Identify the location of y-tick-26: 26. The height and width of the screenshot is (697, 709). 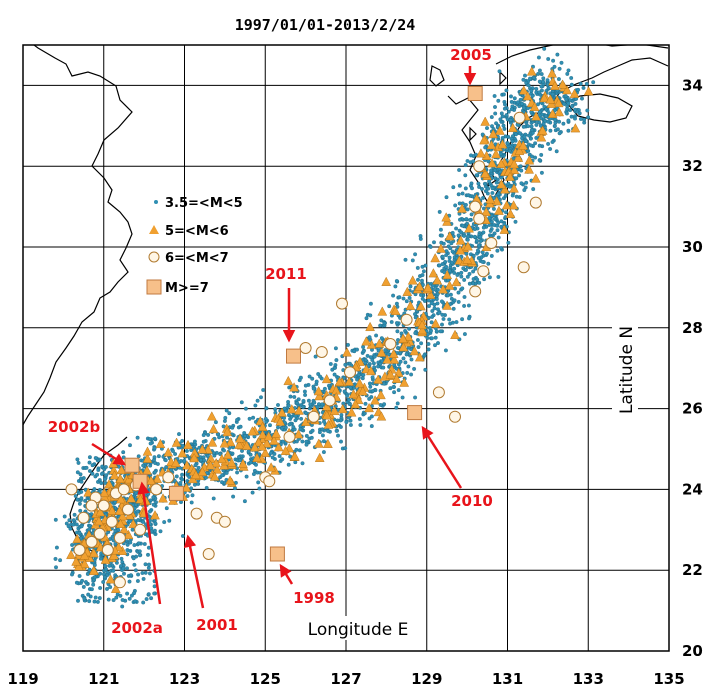
(692, 409).